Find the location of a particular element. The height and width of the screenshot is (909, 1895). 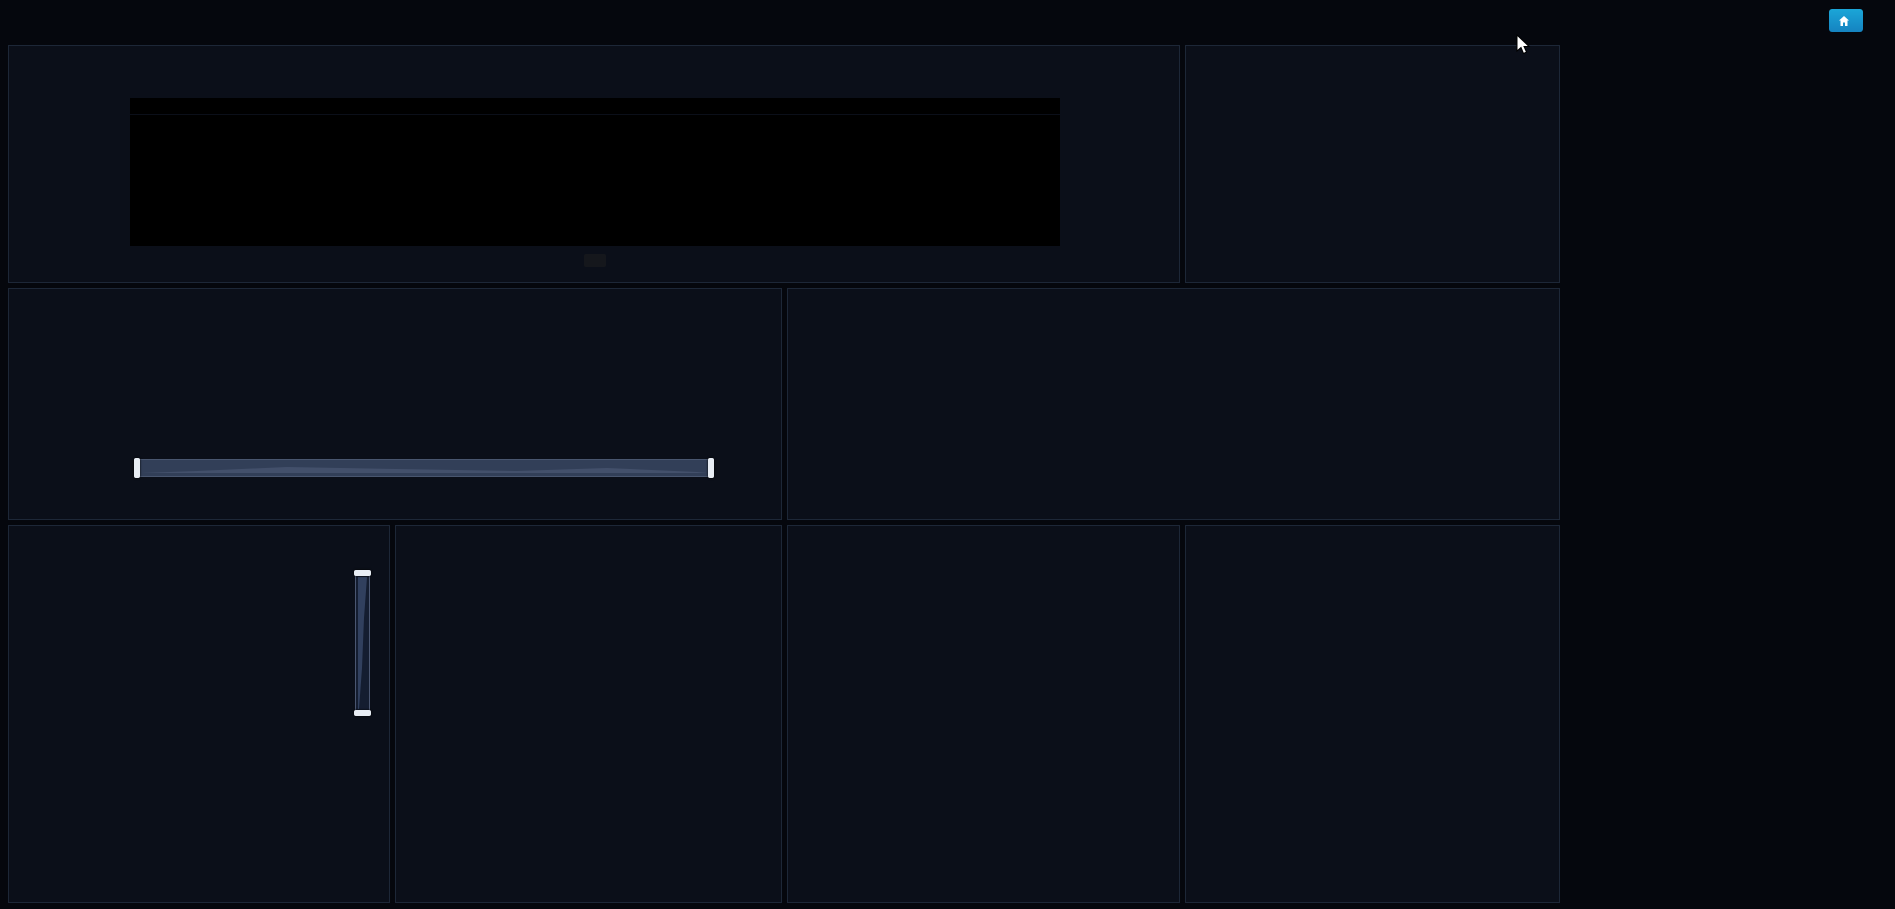

radar-chart is located at coordinates (1373, 164).